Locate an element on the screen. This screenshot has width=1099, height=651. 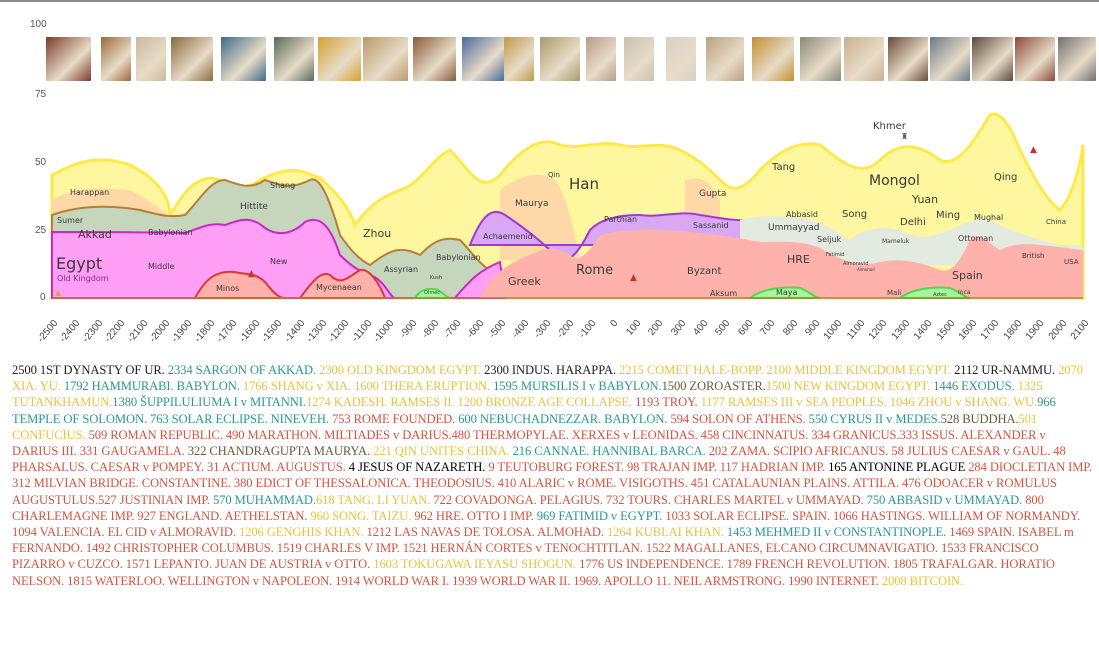
era-thumbnail-strip is located at coordinates (571, 60).